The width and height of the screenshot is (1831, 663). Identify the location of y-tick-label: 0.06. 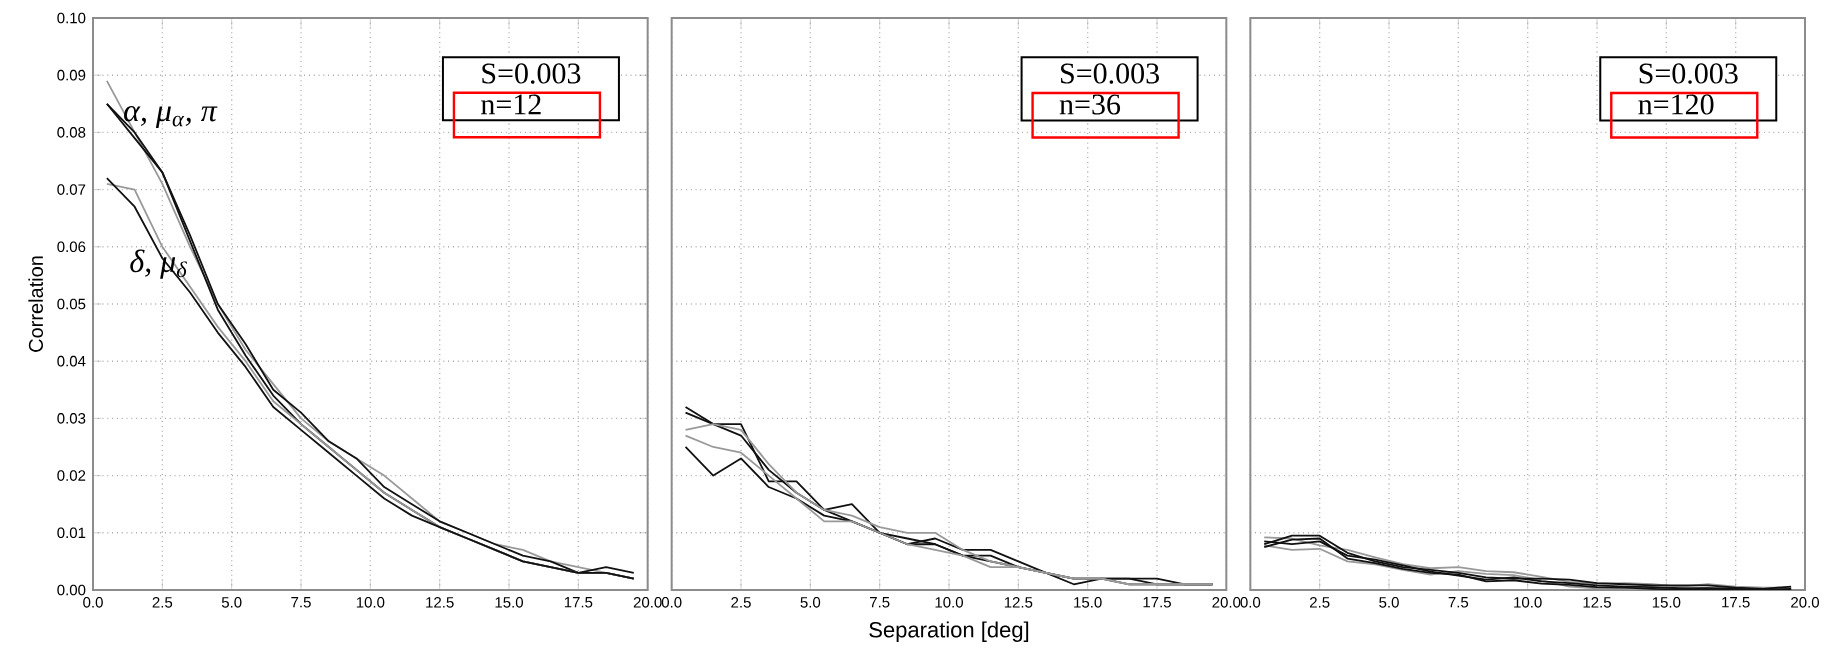
(71, 247).